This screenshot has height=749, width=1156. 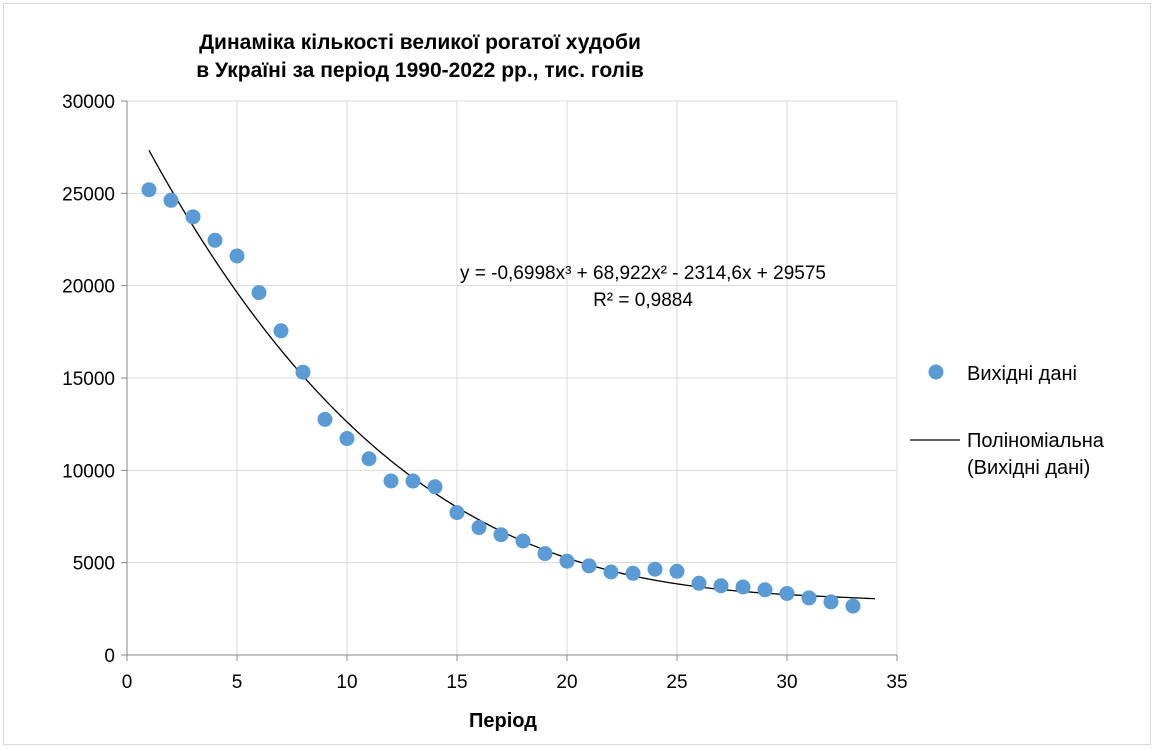 I want to click on y-tick-label: 10000, so click(x=88, y=471).